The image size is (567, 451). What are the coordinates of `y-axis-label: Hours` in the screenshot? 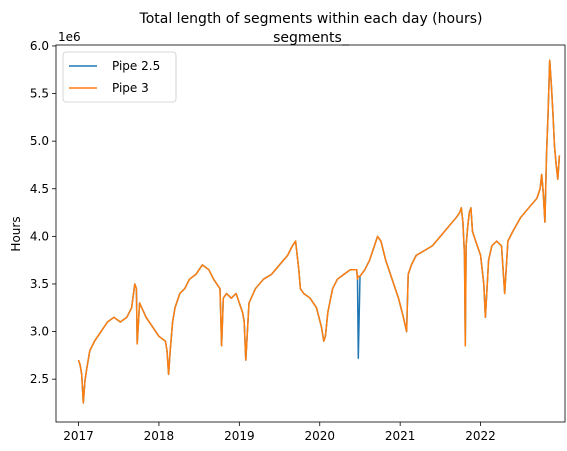 It's located at (16, 233).